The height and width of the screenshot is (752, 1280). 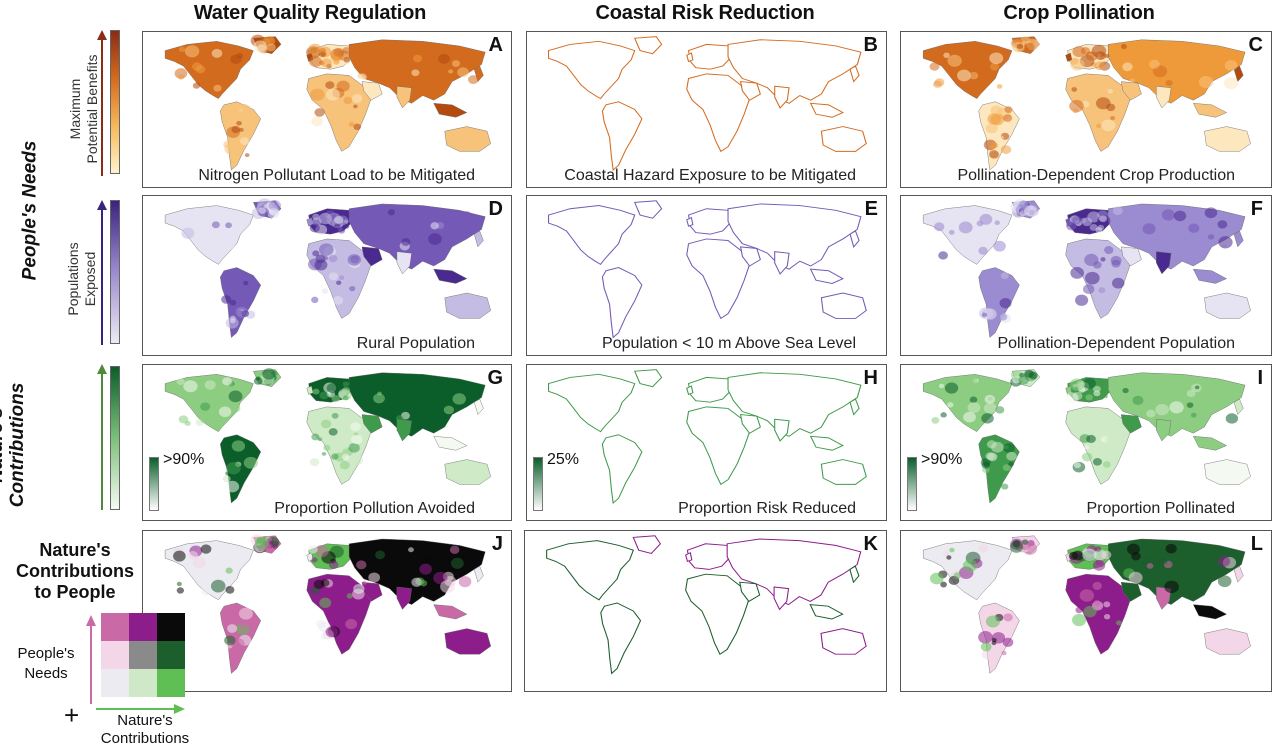 I want to click on colorbar-benefits, so click(x=115, y=102).